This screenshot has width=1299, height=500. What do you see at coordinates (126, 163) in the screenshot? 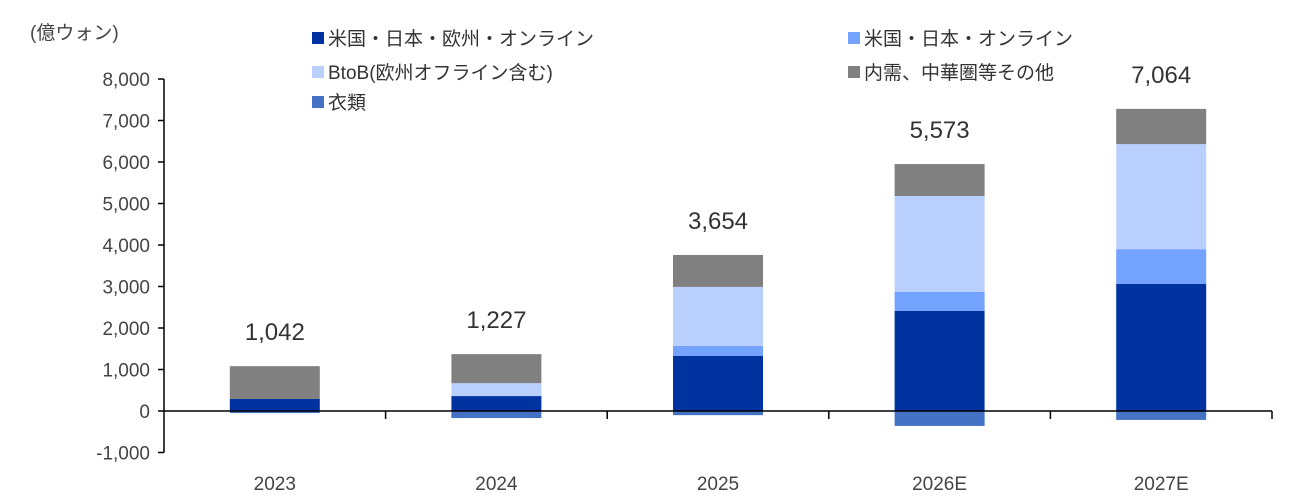
I see `y-tick-label: 6,000` at bounding box center [126, 163].